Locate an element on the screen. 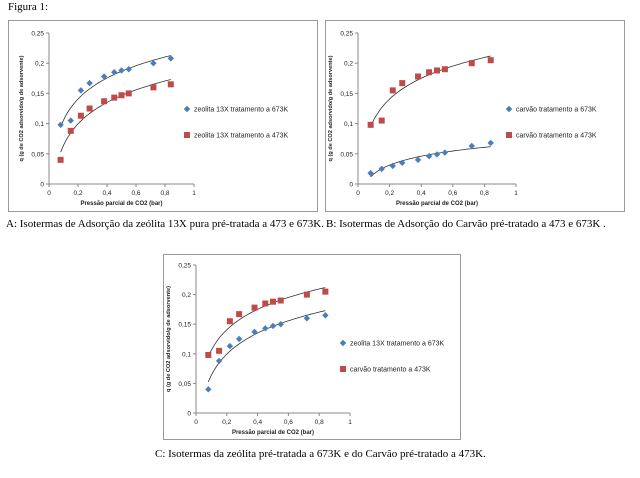 This screenshot has width=640, height=478. figure-title: Figura 1: is located at coordinates (28, 7).